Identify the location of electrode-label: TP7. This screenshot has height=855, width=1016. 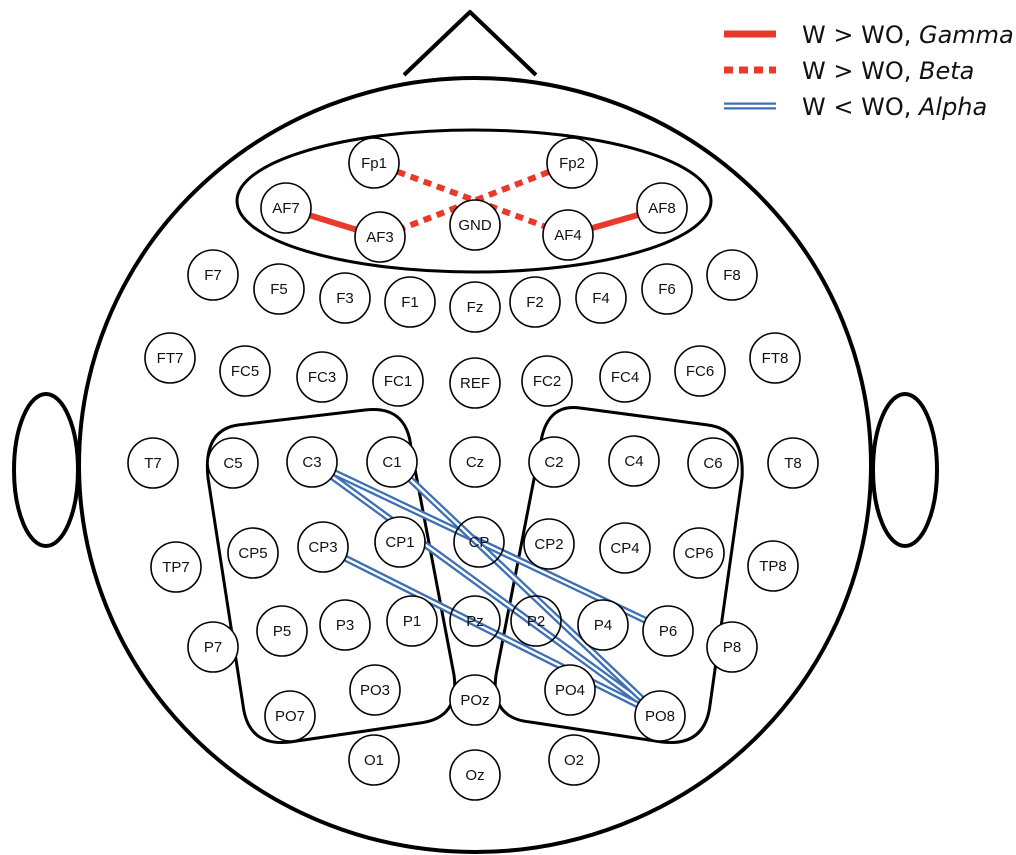
(176, 567).